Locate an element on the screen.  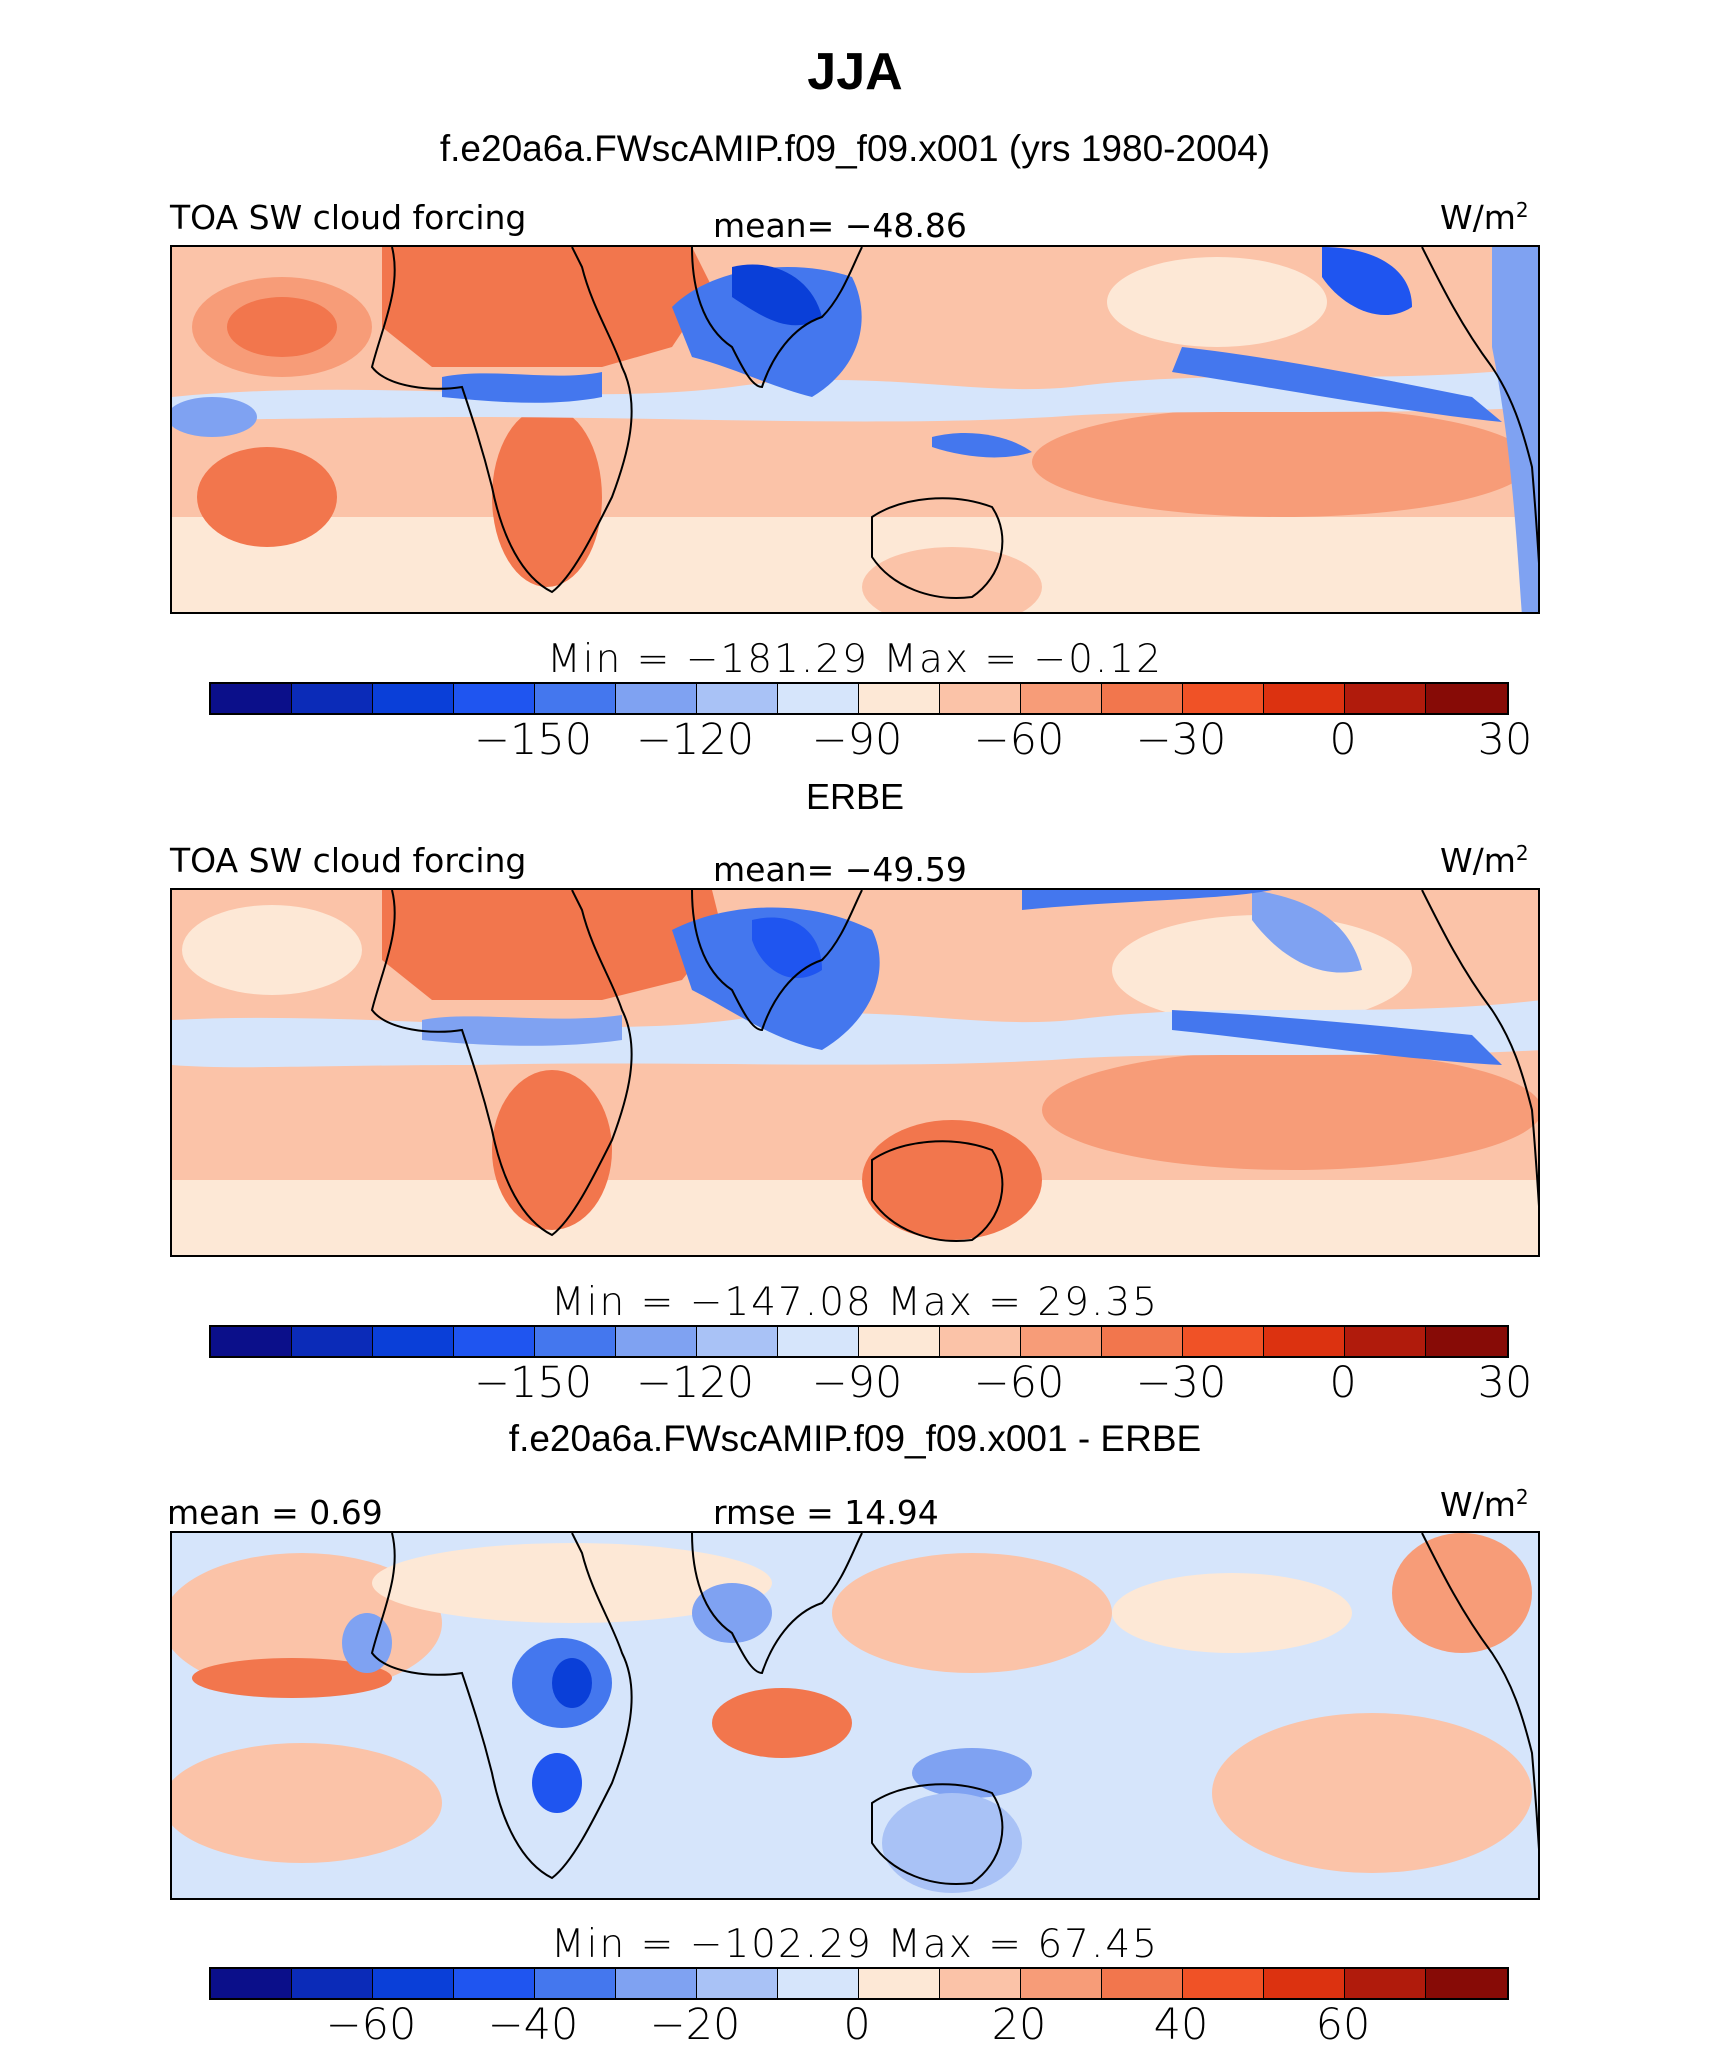
colorbar-model is located at coordinates (859, 698).